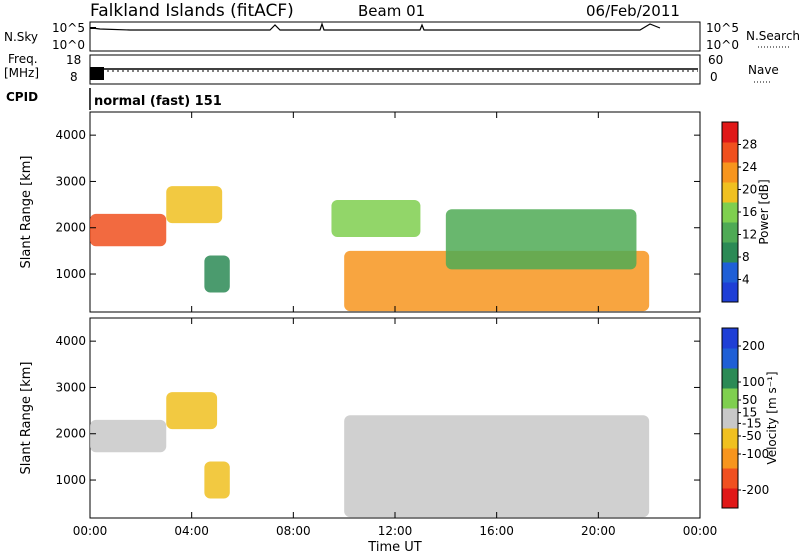 The image size is (800, 554). Describe the element at coordinates (598, 531) in the screenshot. I see `xtick-5: 20:00` at that location.